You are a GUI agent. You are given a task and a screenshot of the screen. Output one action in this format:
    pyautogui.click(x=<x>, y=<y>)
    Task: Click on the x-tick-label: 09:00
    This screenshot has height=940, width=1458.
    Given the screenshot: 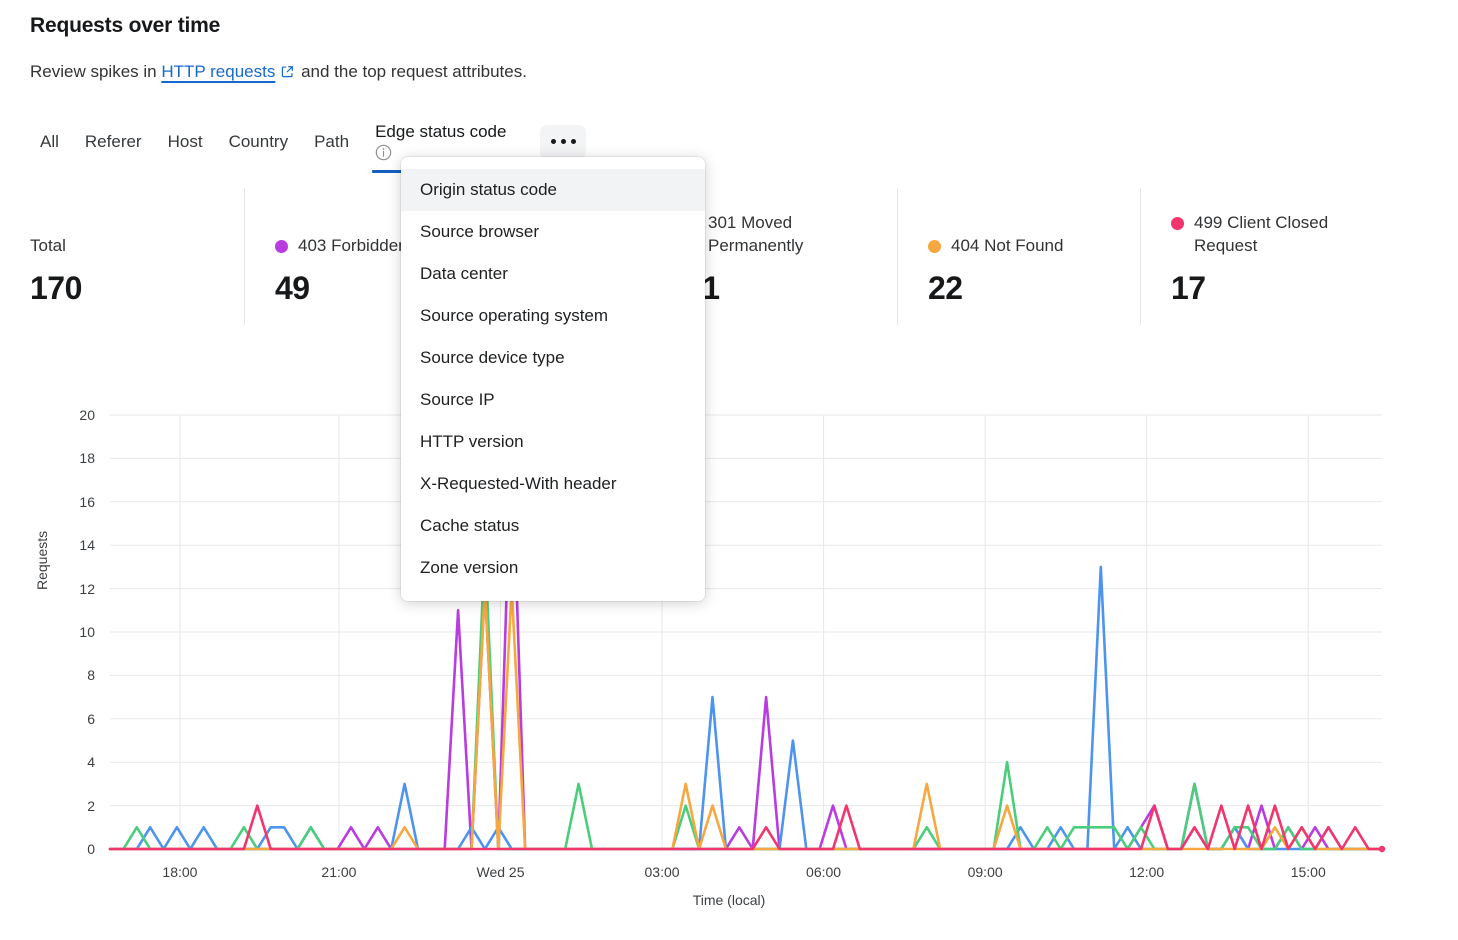 What is the action you would take?
    pyautogui.click(x=985, y=872)
    